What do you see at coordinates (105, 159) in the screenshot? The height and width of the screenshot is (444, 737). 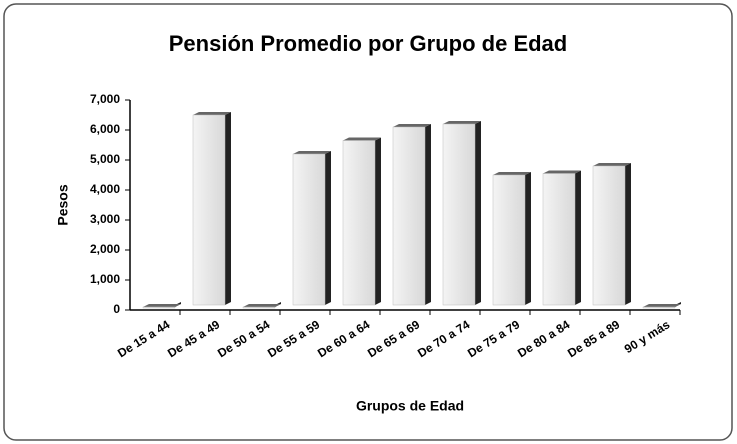 I see `y-tick-label: 5,000` at bounding box center [105, 159].